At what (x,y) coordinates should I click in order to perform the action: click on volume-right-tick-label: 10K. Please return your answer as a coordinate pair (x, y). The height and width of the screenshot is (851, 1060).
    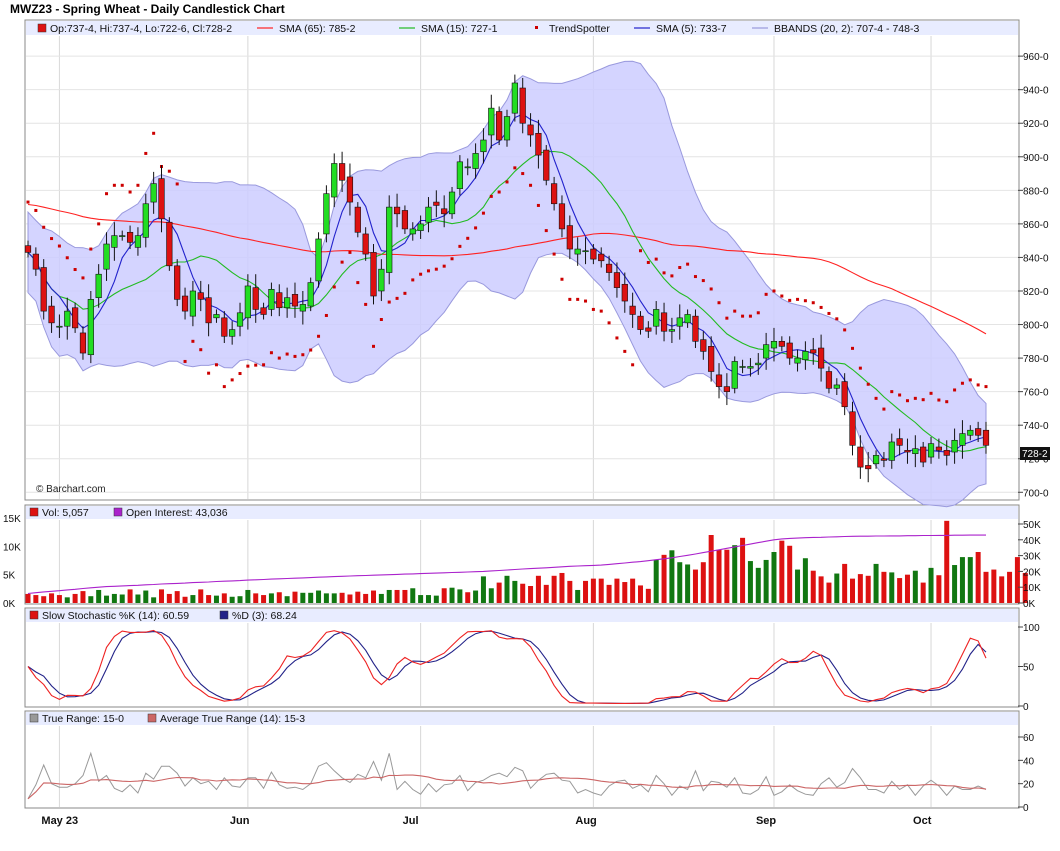
    Looking at the image, I should click on (1032, 588).